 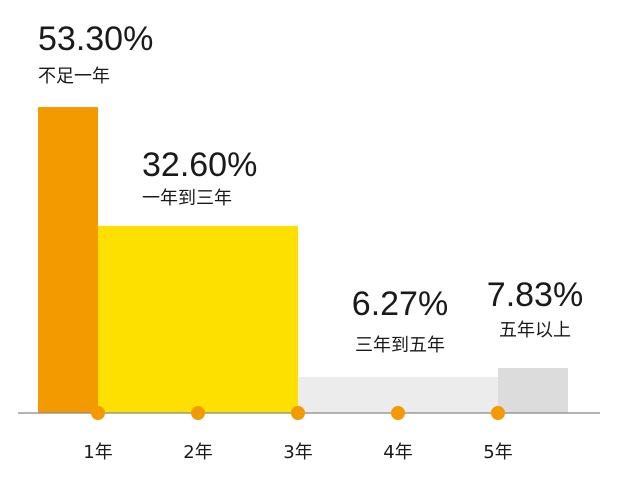 What do you see at coordinates (97, 452) in the screenshot?
I see `x-tick-label-1: 1年` at bounding box center [97, 452].